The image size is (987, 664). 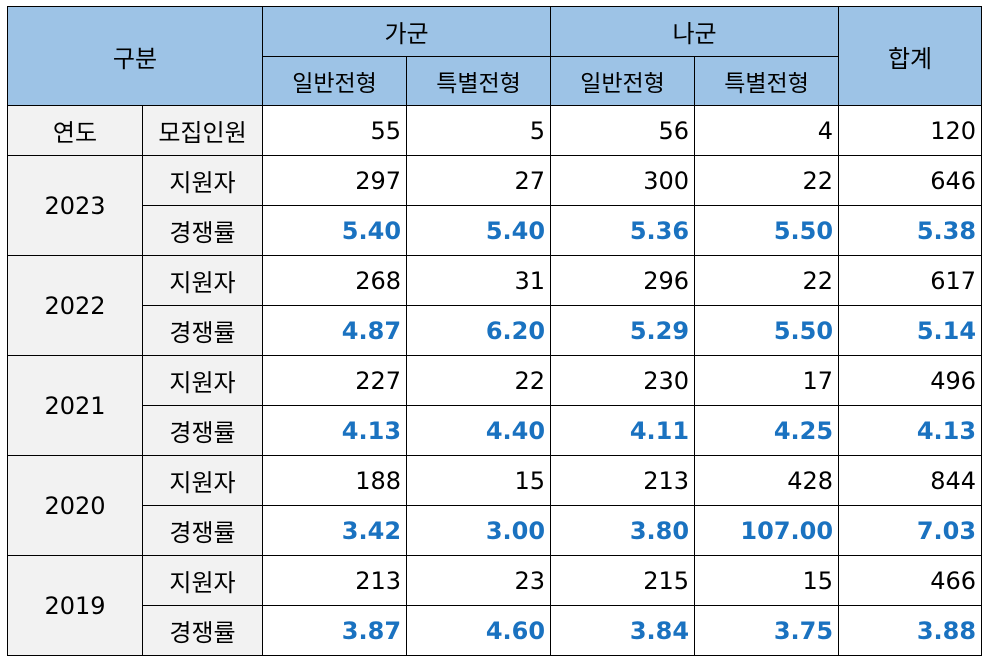 What do you see at coordinates (910, 280) in the screenshot?
I see `applicants-total: 617` at bounding box center [910, 280].